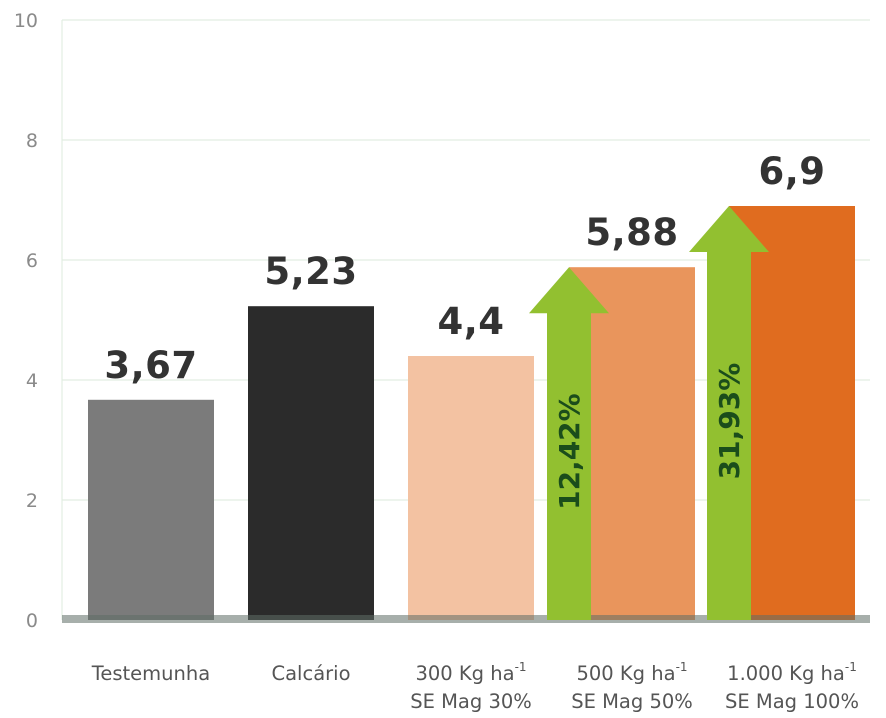 The height and width of the screenshot is (718, 886). I want to click on data-label: 5,88, so click(631, 232).